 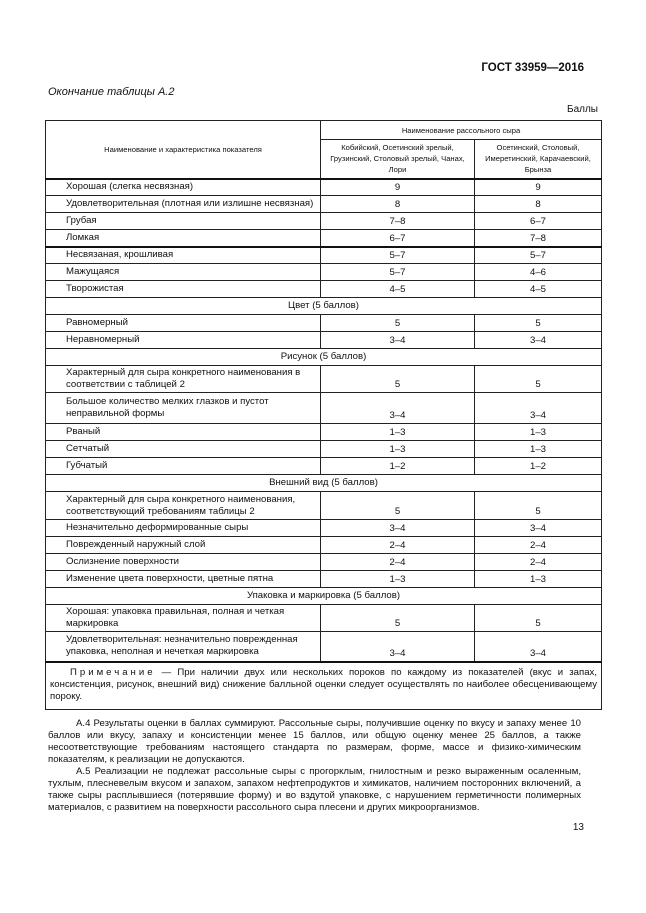 What do you see at coordinates (183, 340) in the screenshot?
I see `indicator-name: Неравномерный` at bounding box center [183, 340].